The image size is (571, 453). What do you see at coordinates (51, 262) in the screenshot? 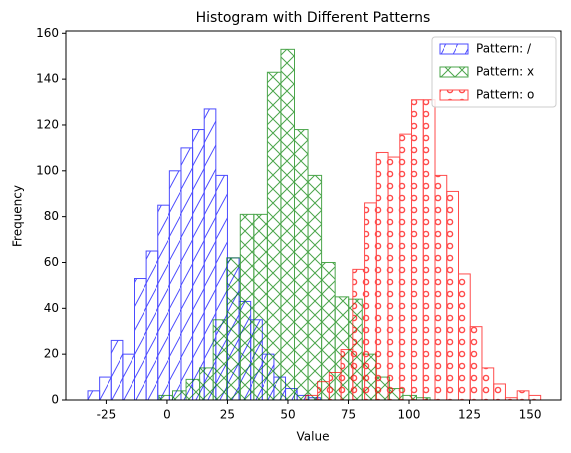
I see `y-tick-label: 60` at bounding box center [51, 262].